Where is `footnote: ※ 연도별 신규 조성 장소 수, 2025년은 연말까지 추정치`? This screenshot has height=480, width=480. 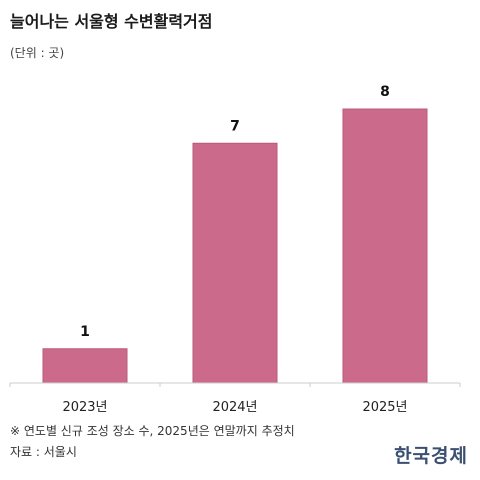
footnote: ※ 연도별 신규 조성 장소 수, 2025년은 연말까지 추정치 is located at coordinates (152, 431).